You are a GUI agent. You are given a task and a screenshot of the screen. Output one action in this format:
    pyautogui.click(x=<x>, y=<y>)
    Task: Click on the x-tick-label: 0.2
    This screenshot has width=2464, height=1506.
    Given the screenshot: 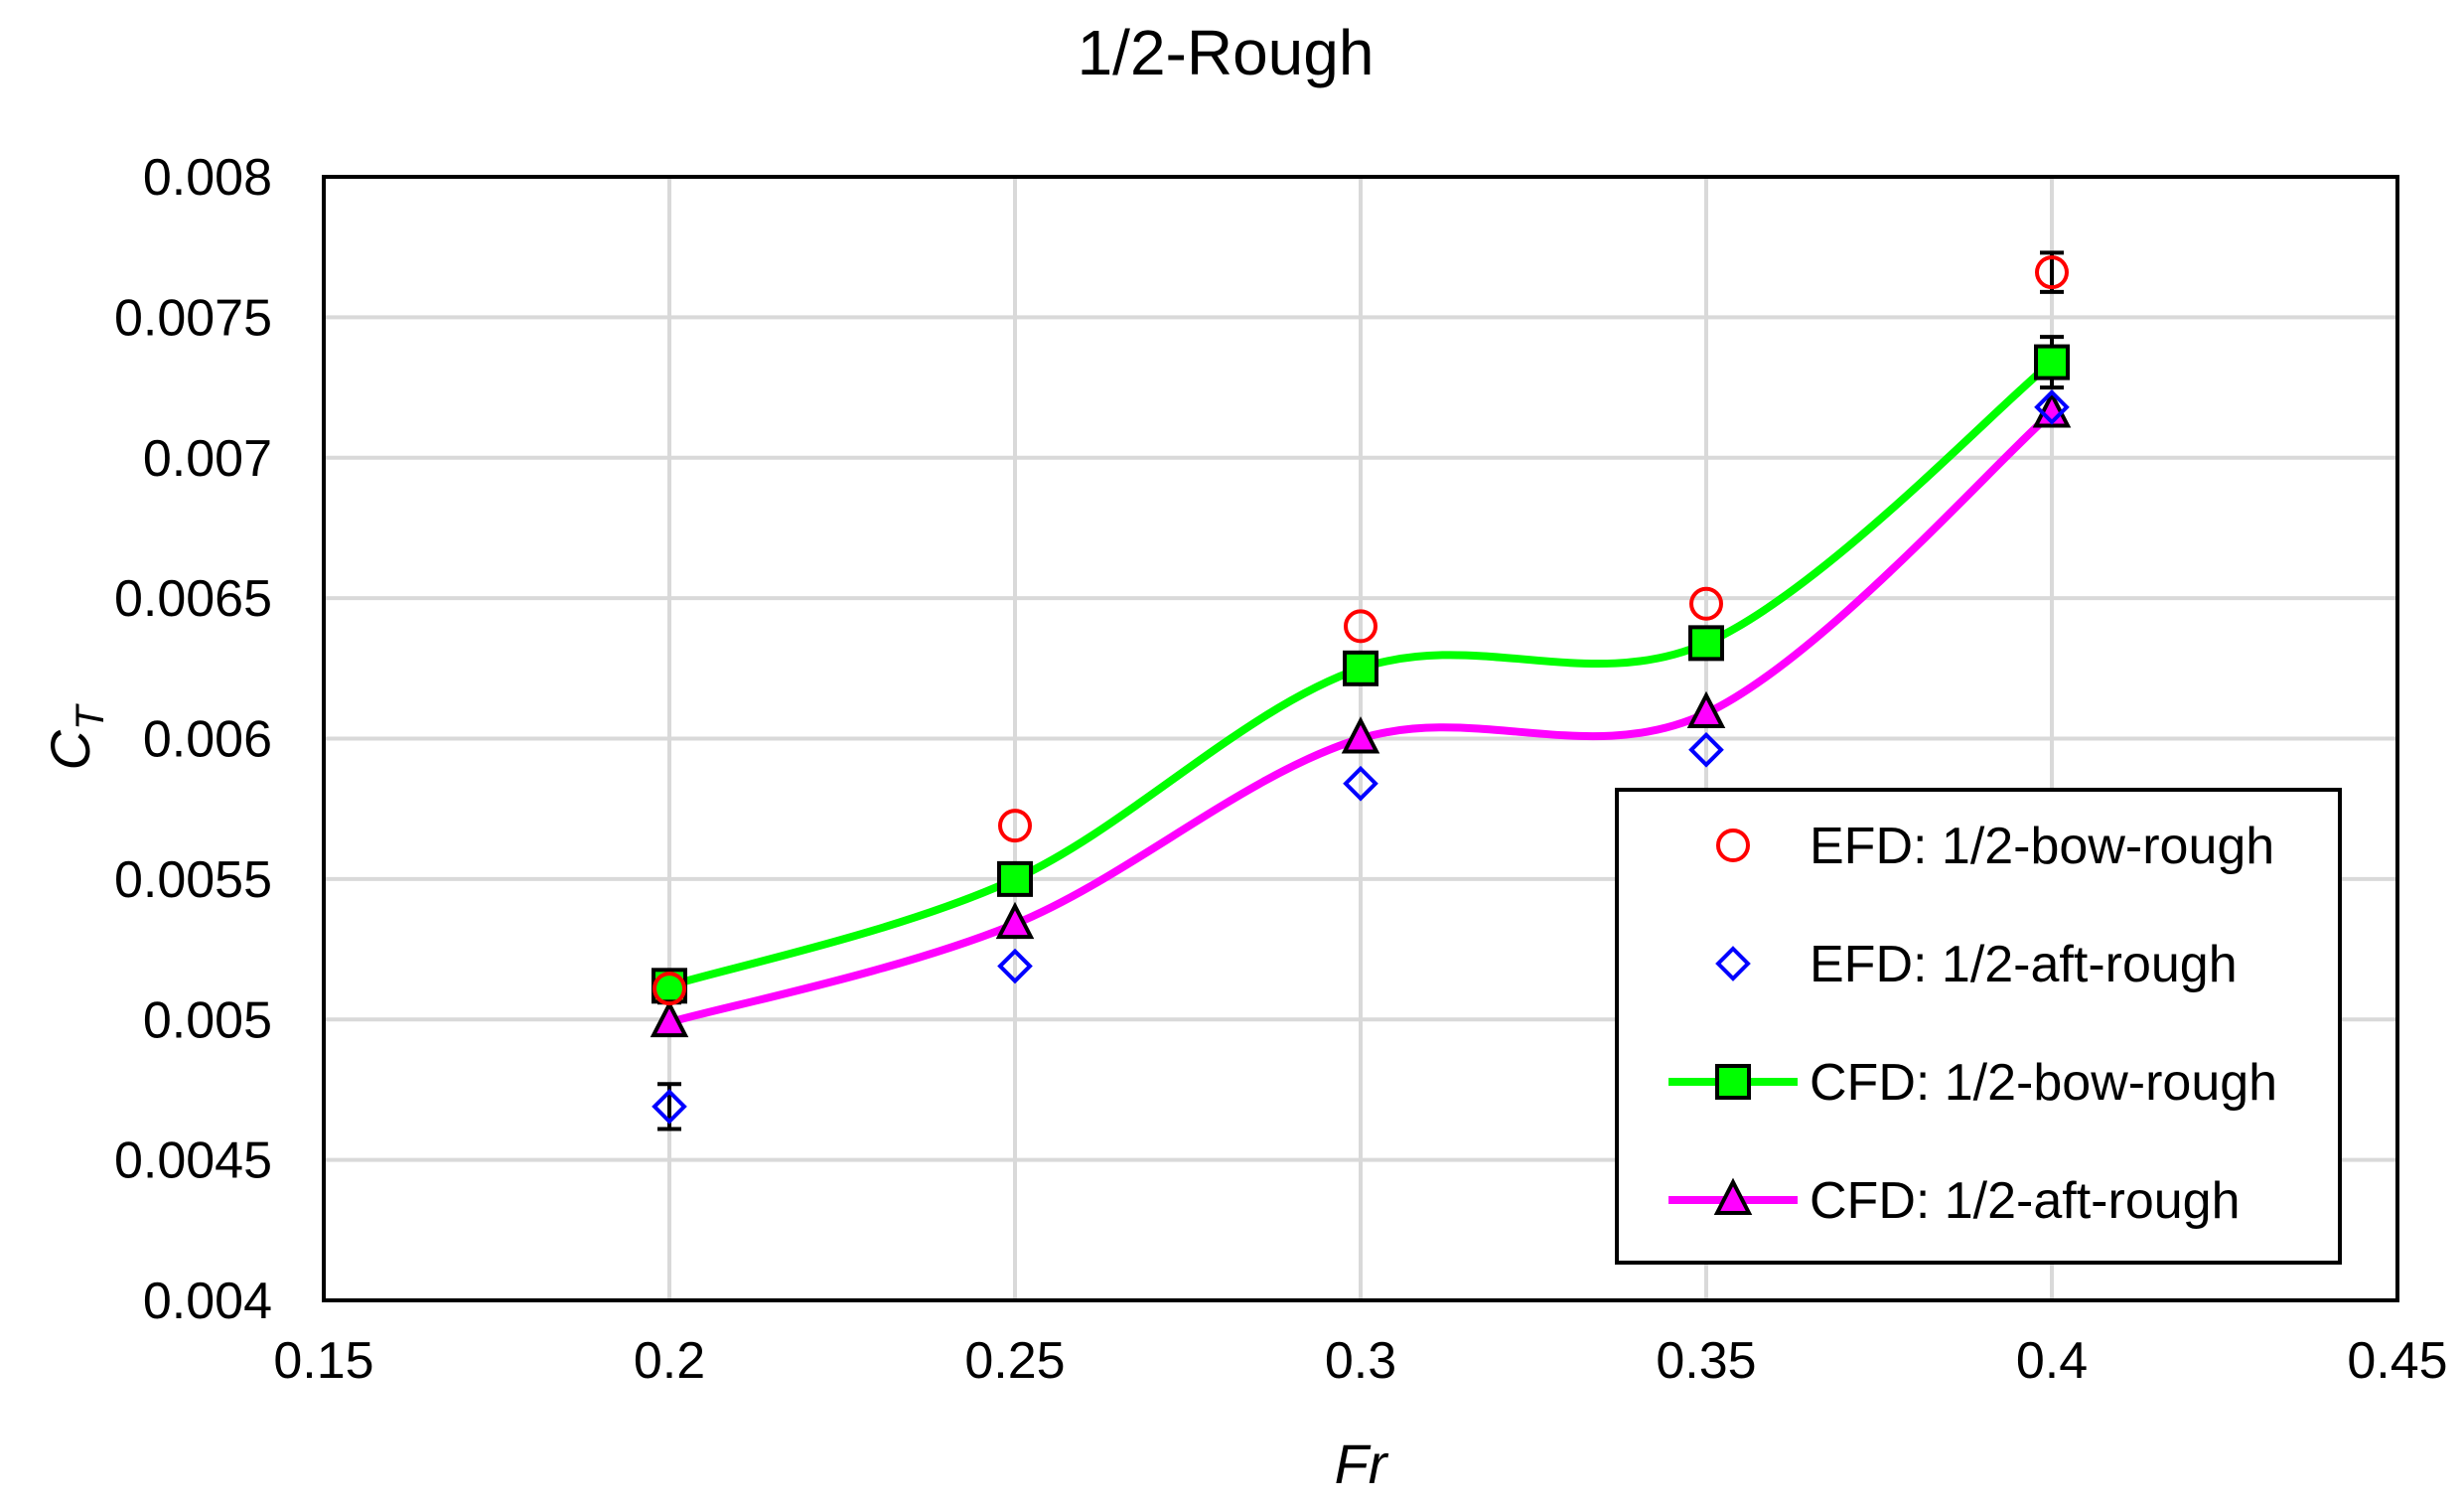 What is the action you would take?
    pyautogui.click(x=669, y=1361)
    